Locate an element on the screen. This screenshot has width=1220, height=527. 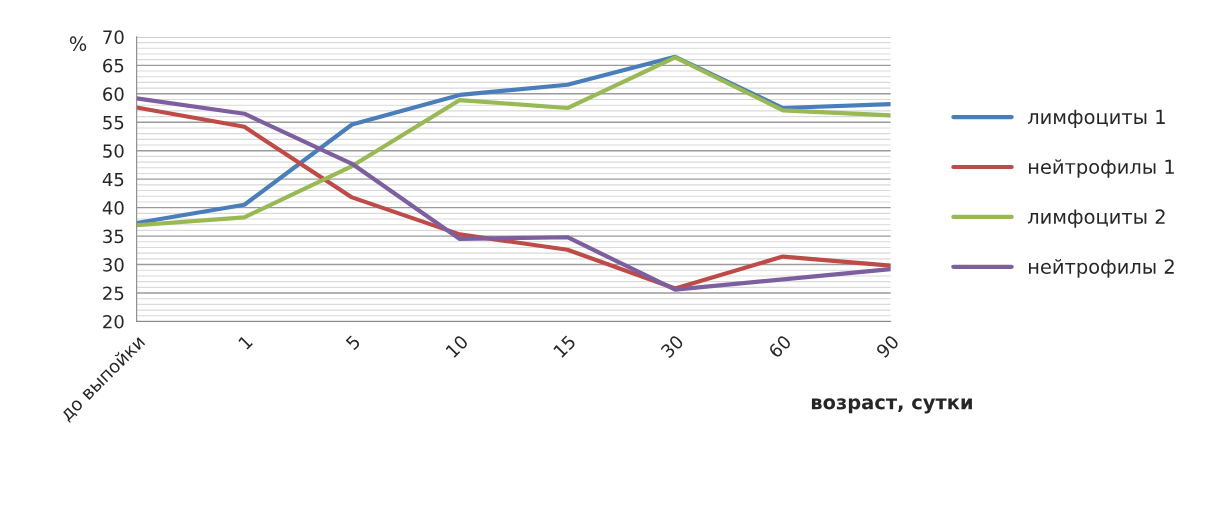
y-tick-label: 60 is located at coordinates (113, 94).